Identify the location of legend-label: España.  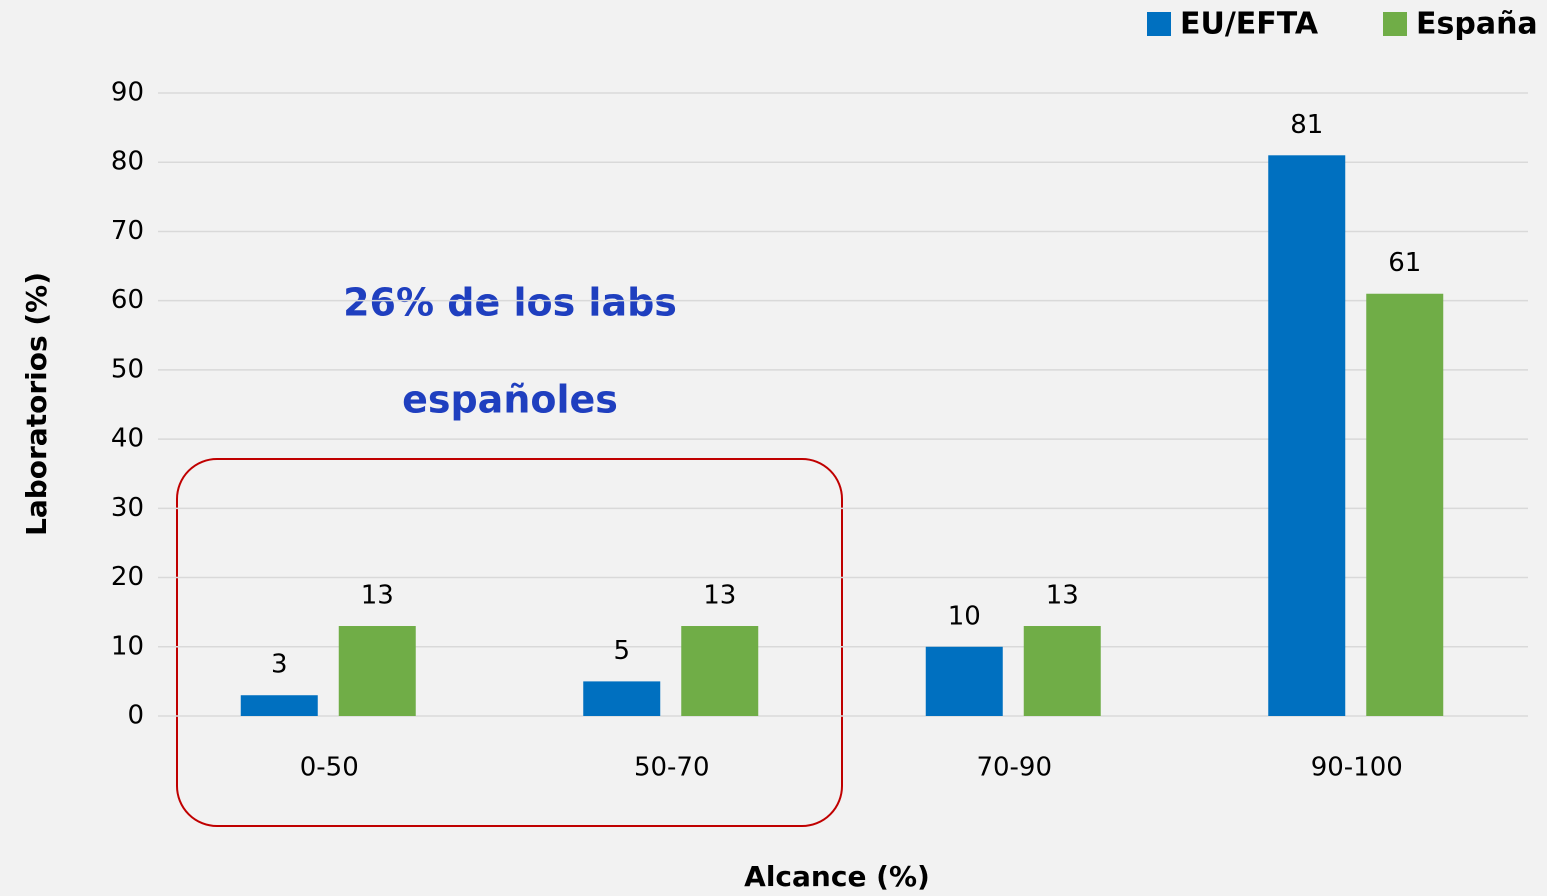
(1477, 24).